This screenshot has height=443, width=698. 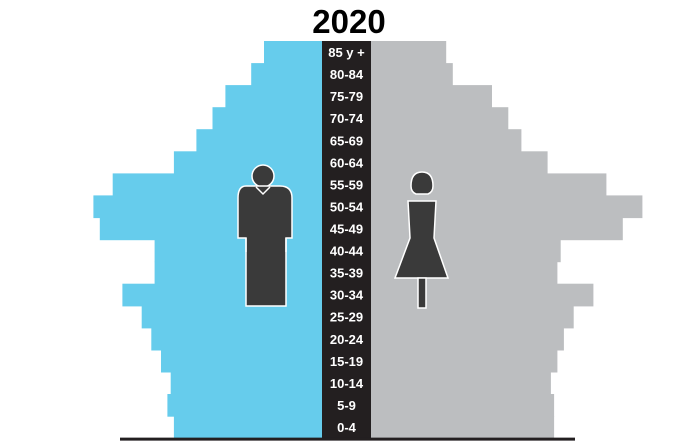 What do you see at coordinates (347, 251) in the screenshot?
I see `age-label: 40-44` at bounding box center [347, 251].